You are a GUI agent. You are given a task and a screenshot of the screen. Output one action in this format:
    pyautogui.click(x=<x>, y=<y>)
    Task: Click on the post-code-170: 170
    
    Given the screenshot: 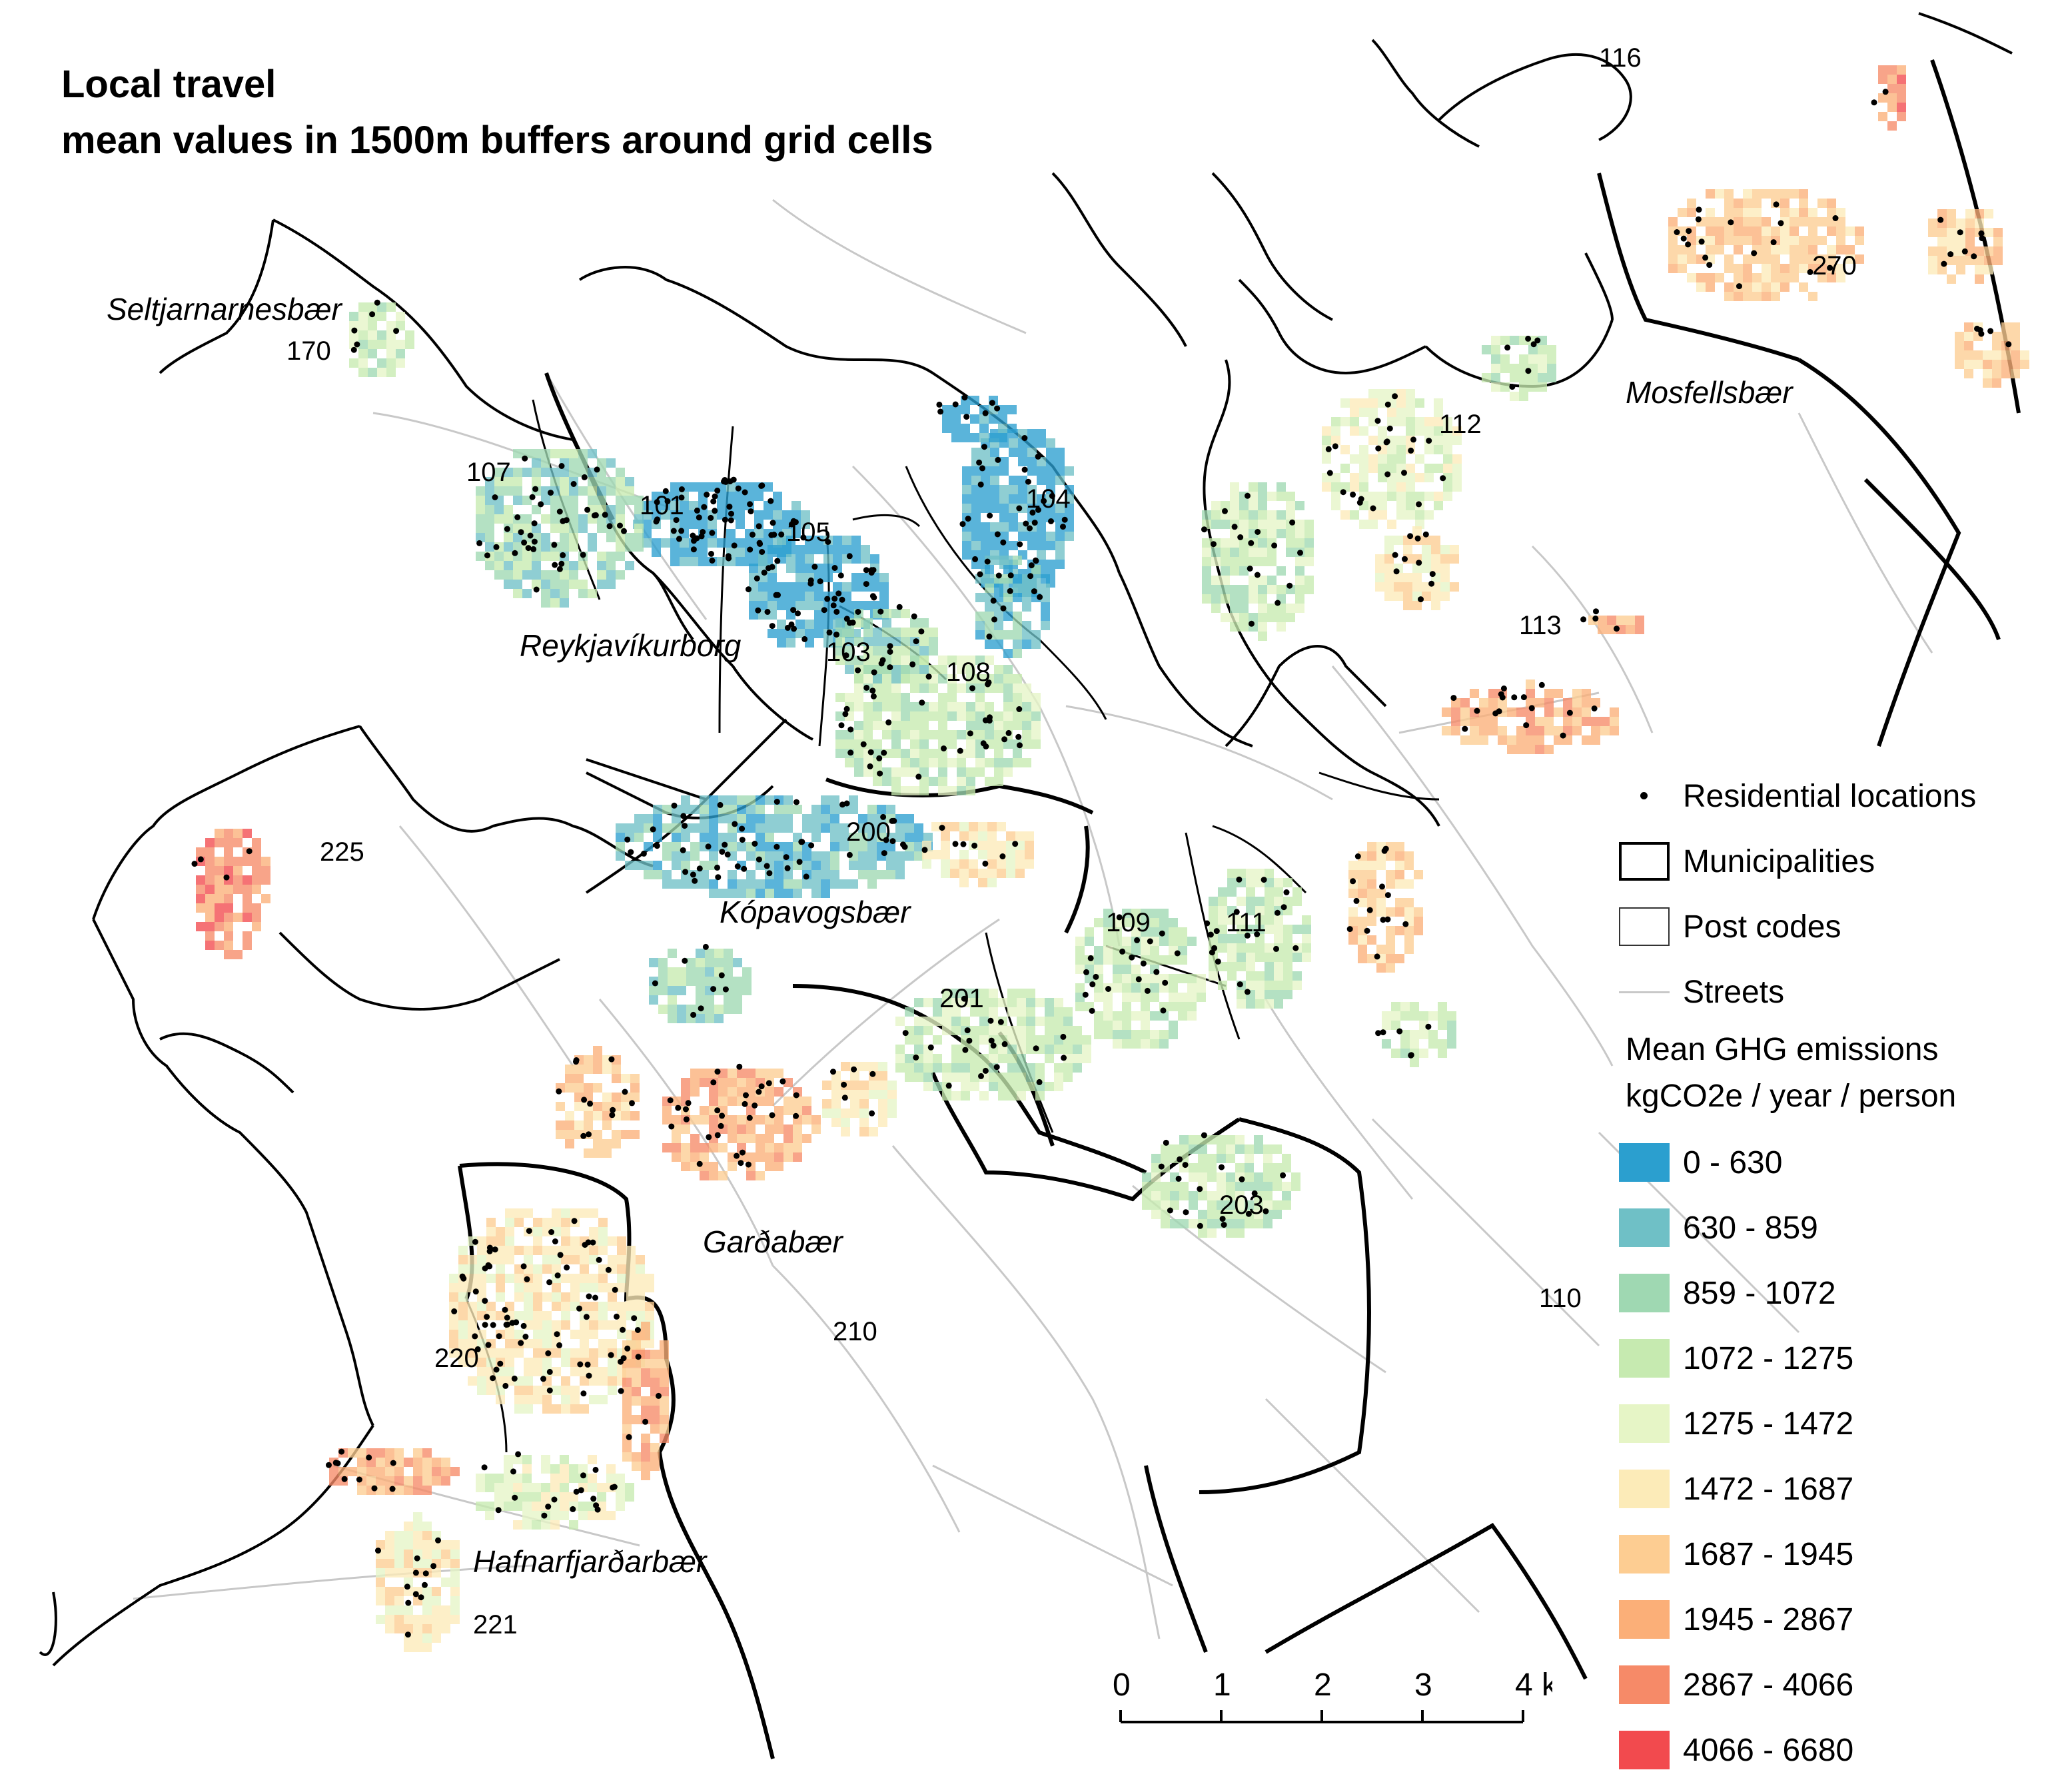 What is the action you would take?
    pyautogui.click(x=308, y=351)
    